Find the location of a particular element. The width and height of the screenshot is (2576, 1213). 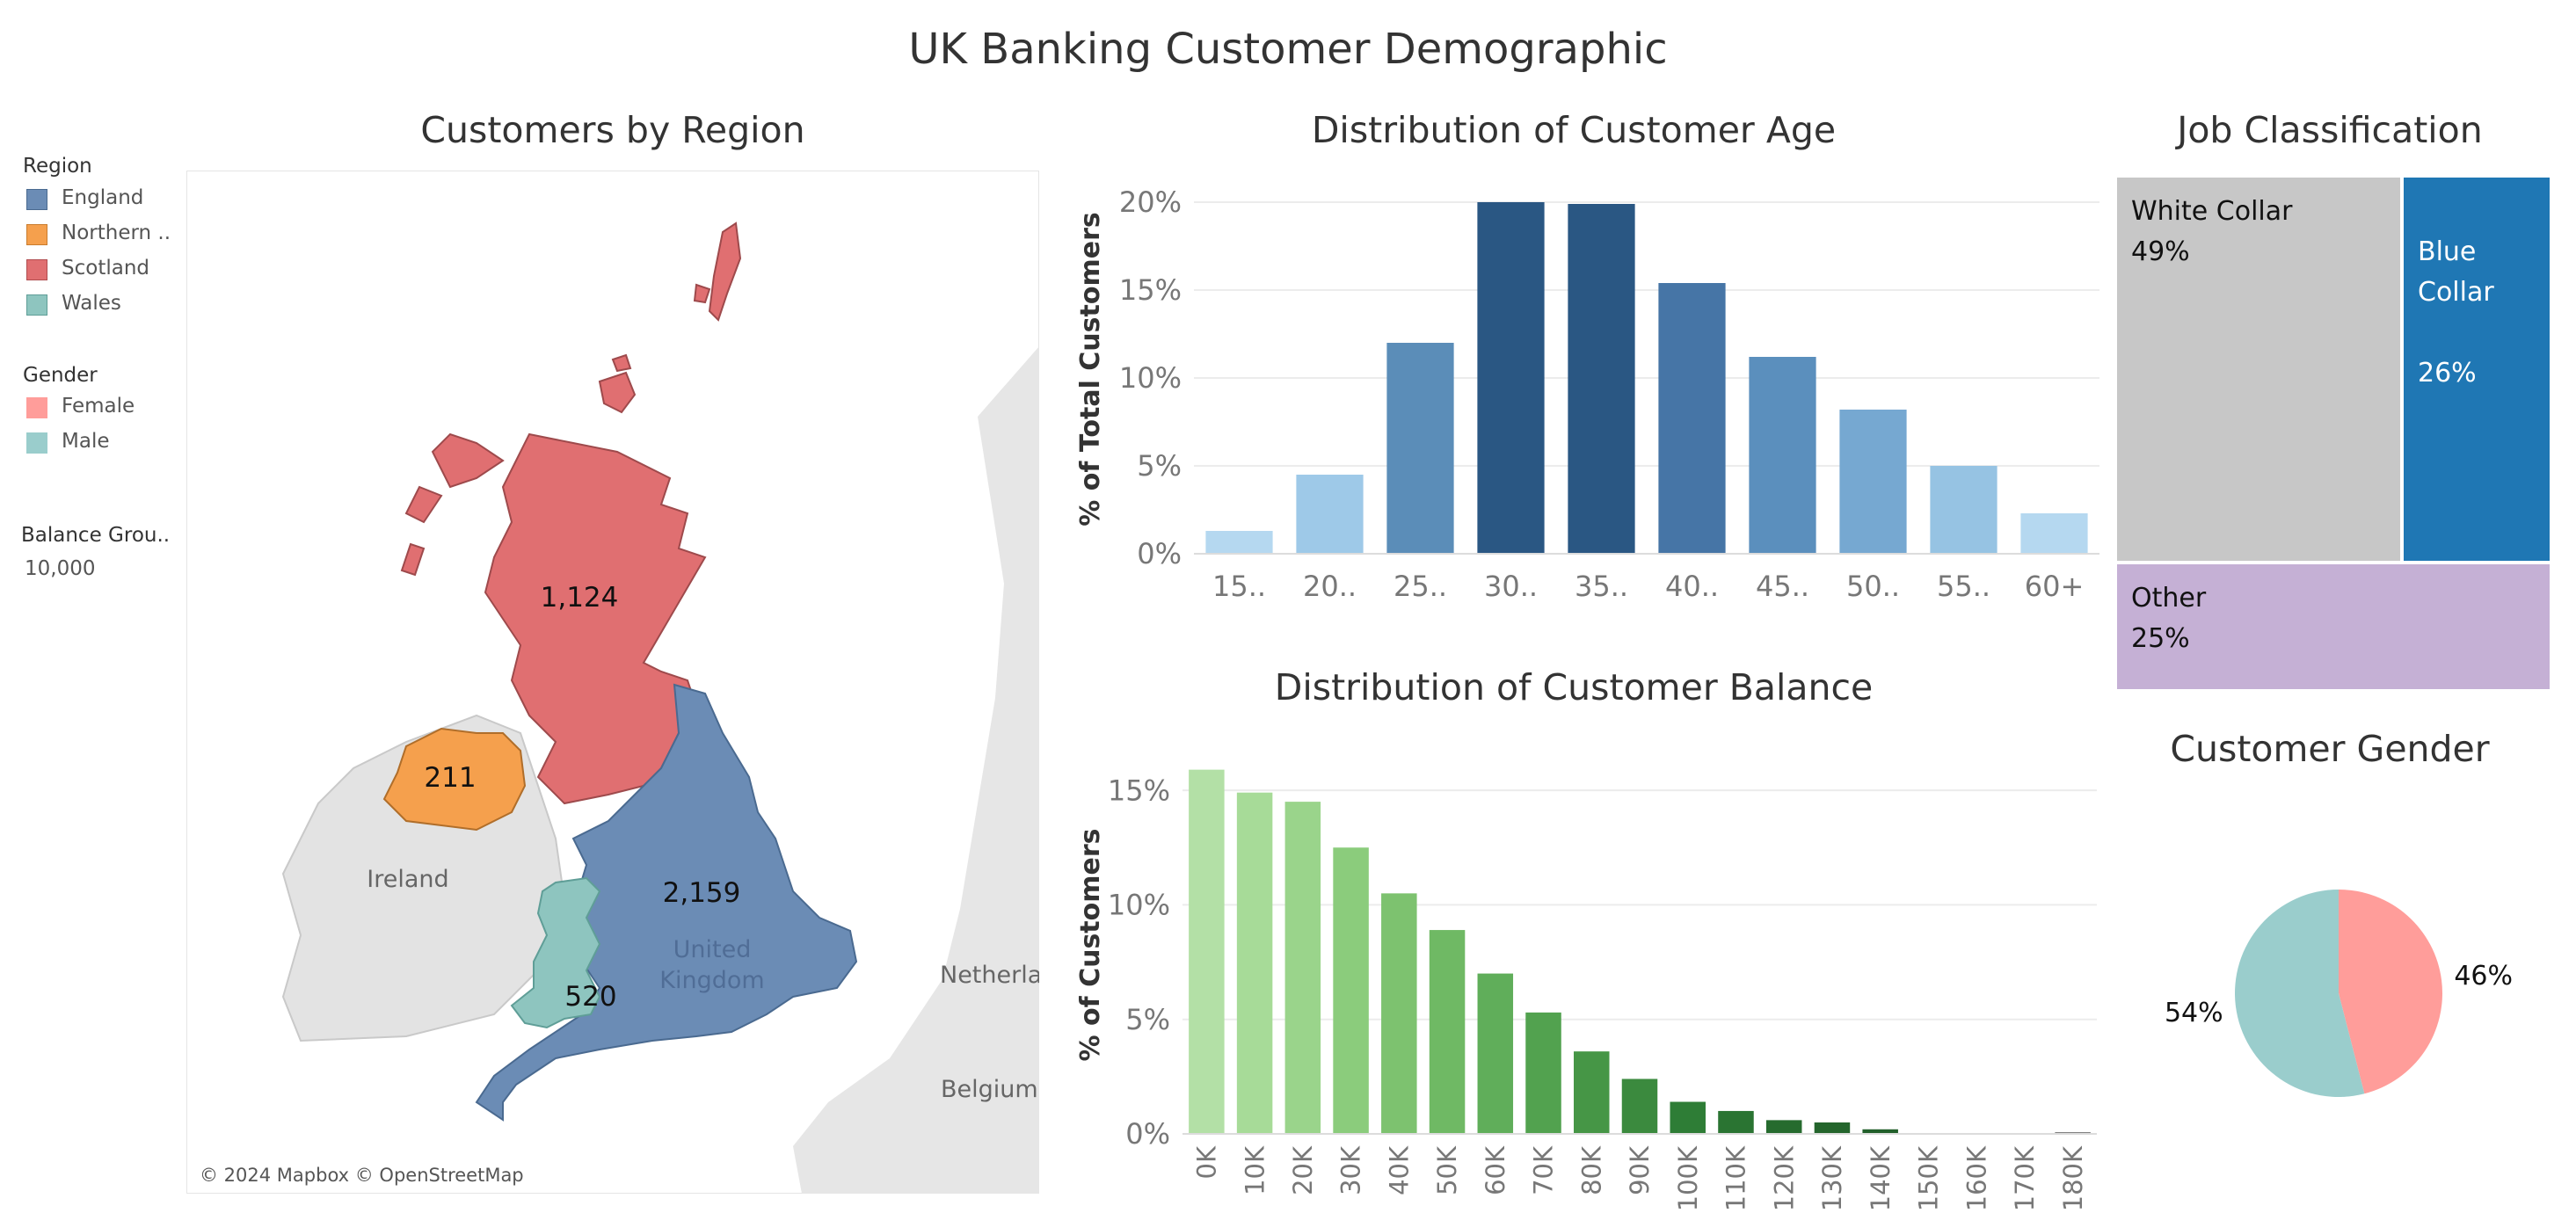

legend-label: Wales is located at coordinates (91, 303).